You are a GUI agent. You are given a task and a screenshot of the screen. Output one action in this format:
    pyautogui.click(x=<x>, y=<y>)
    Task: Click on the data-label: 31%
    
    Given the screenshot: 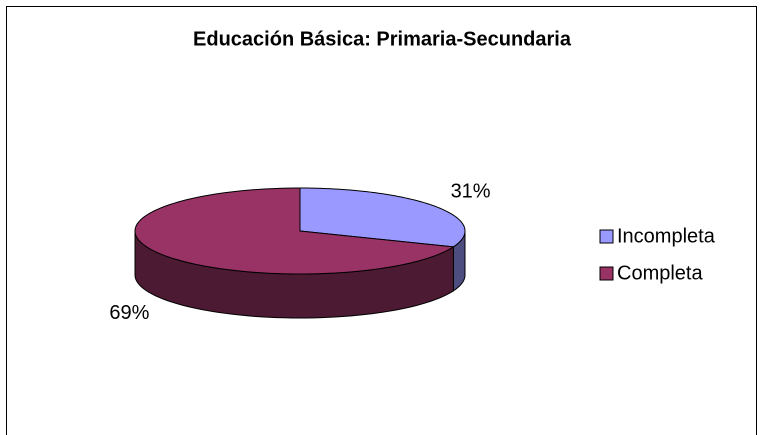 What is the action you would take?
    pyautogui.click(x=471, y=192)
    